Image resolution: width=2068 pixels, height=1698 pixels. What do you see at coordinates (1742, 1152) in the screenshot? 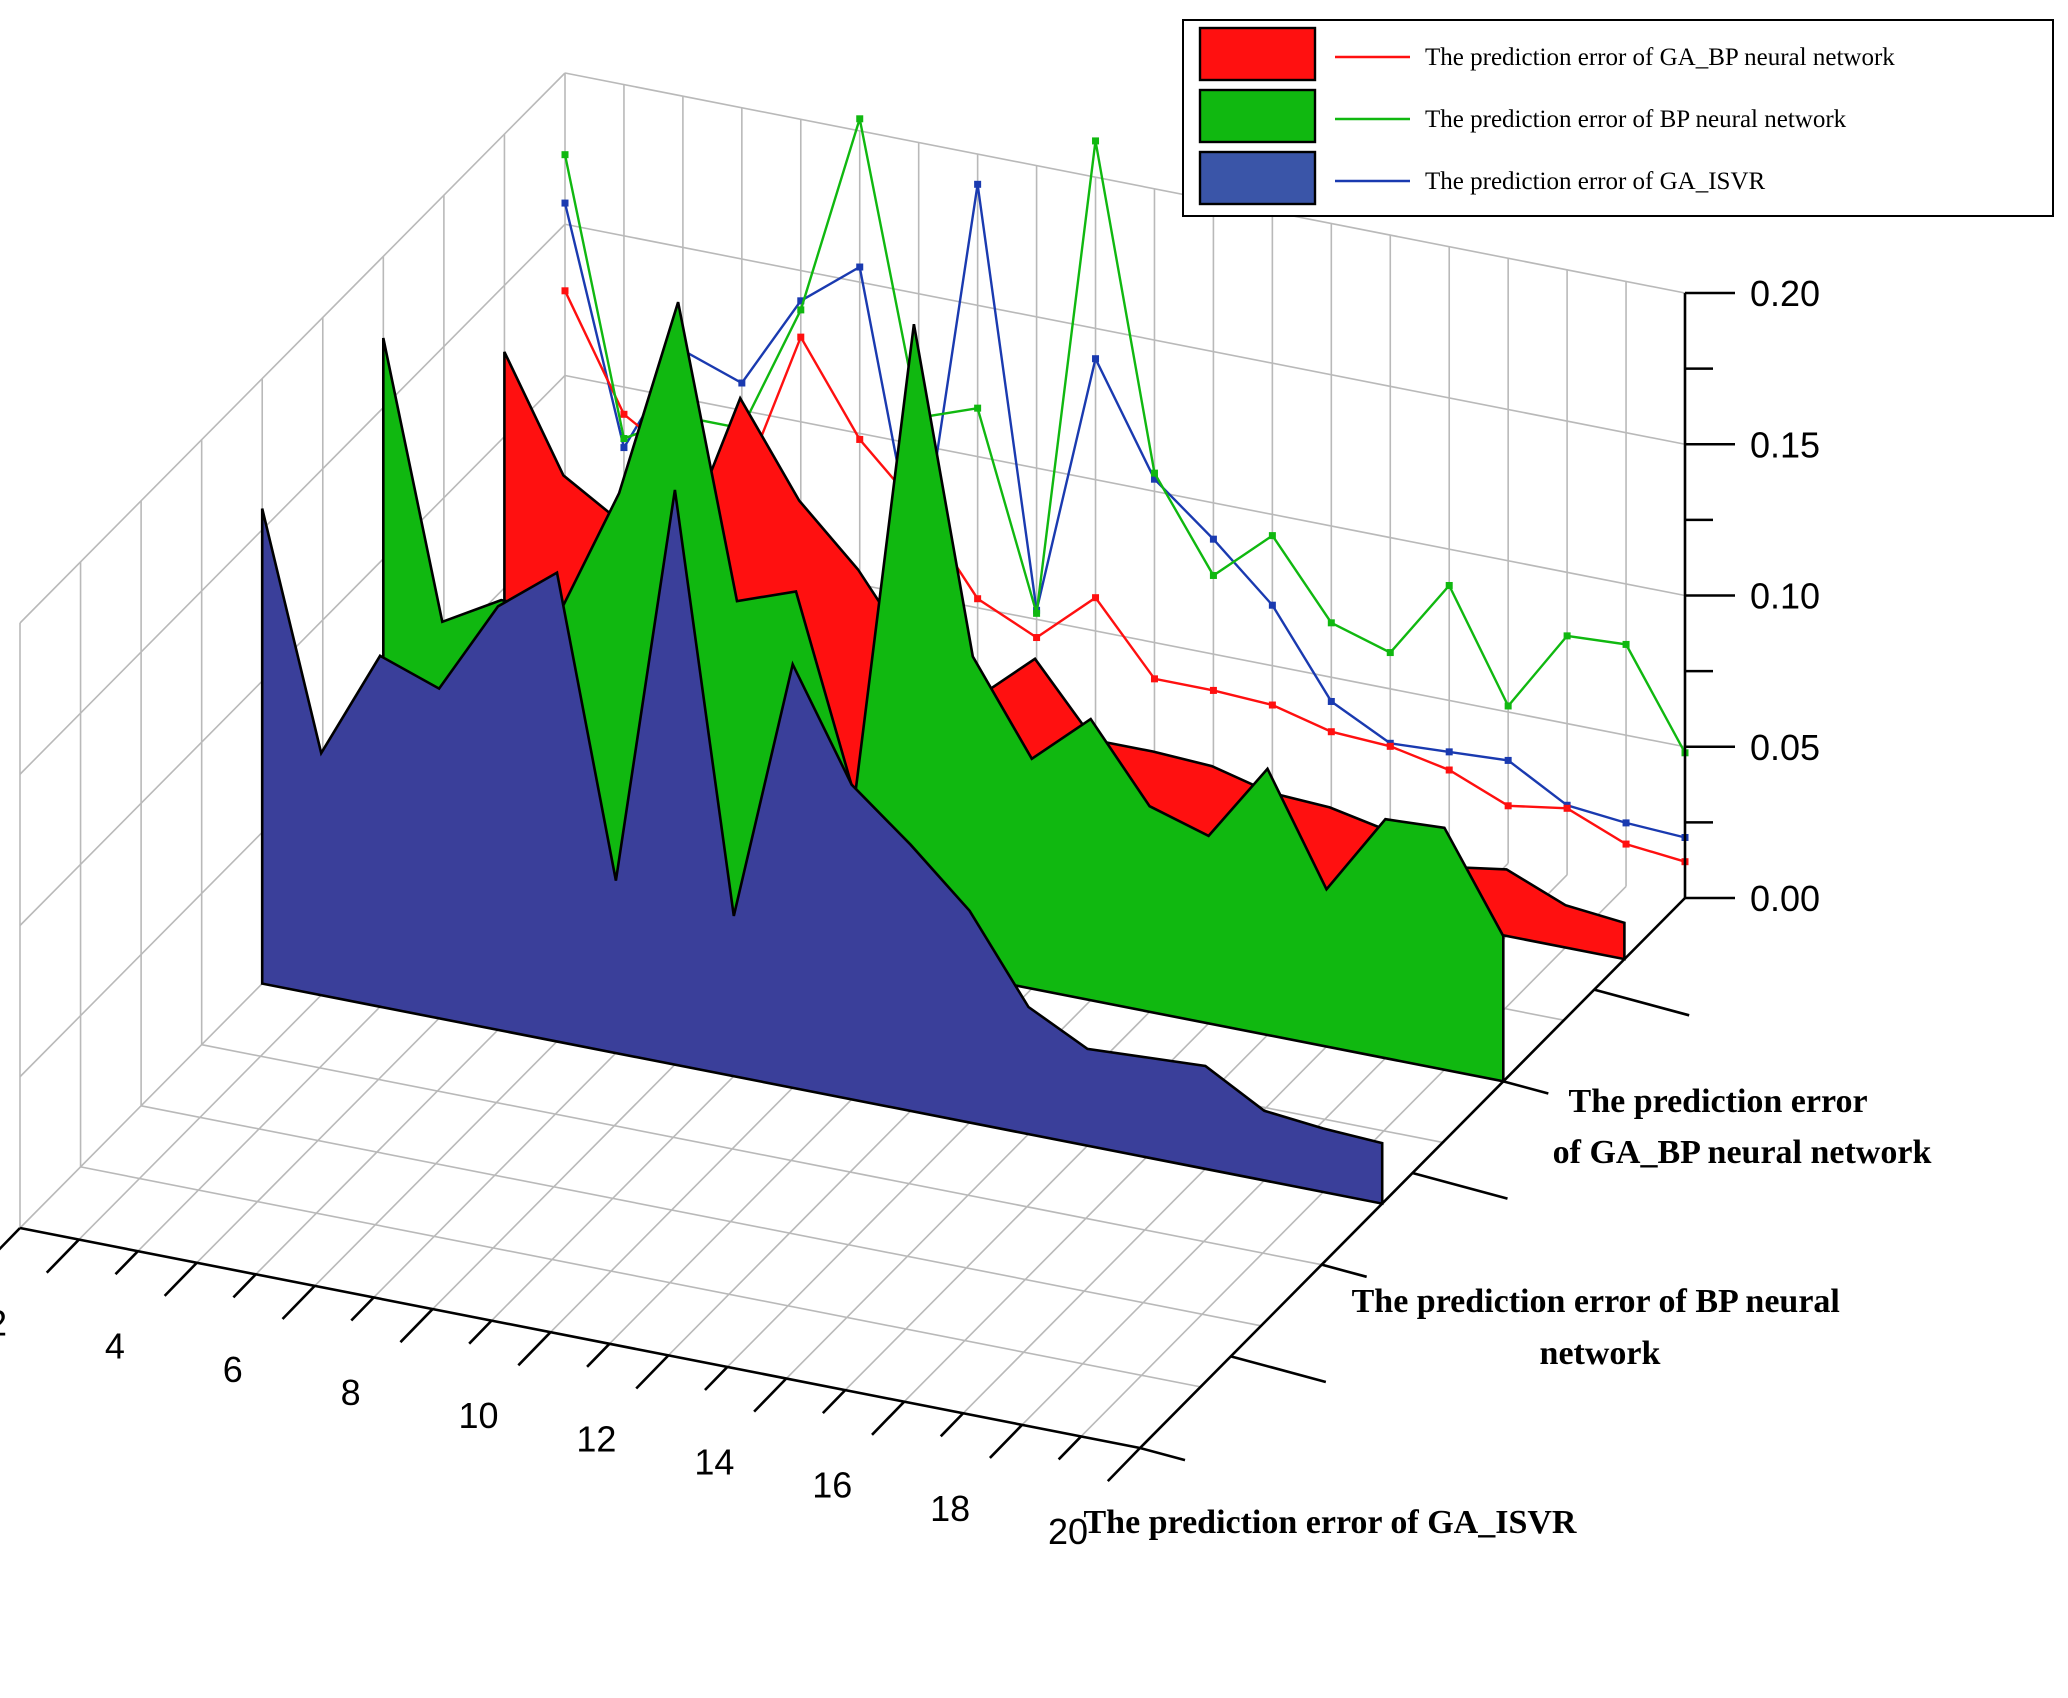
I see `series-axis-label-line: of GA_BP neural network` at bounding box center [1742, 1152].